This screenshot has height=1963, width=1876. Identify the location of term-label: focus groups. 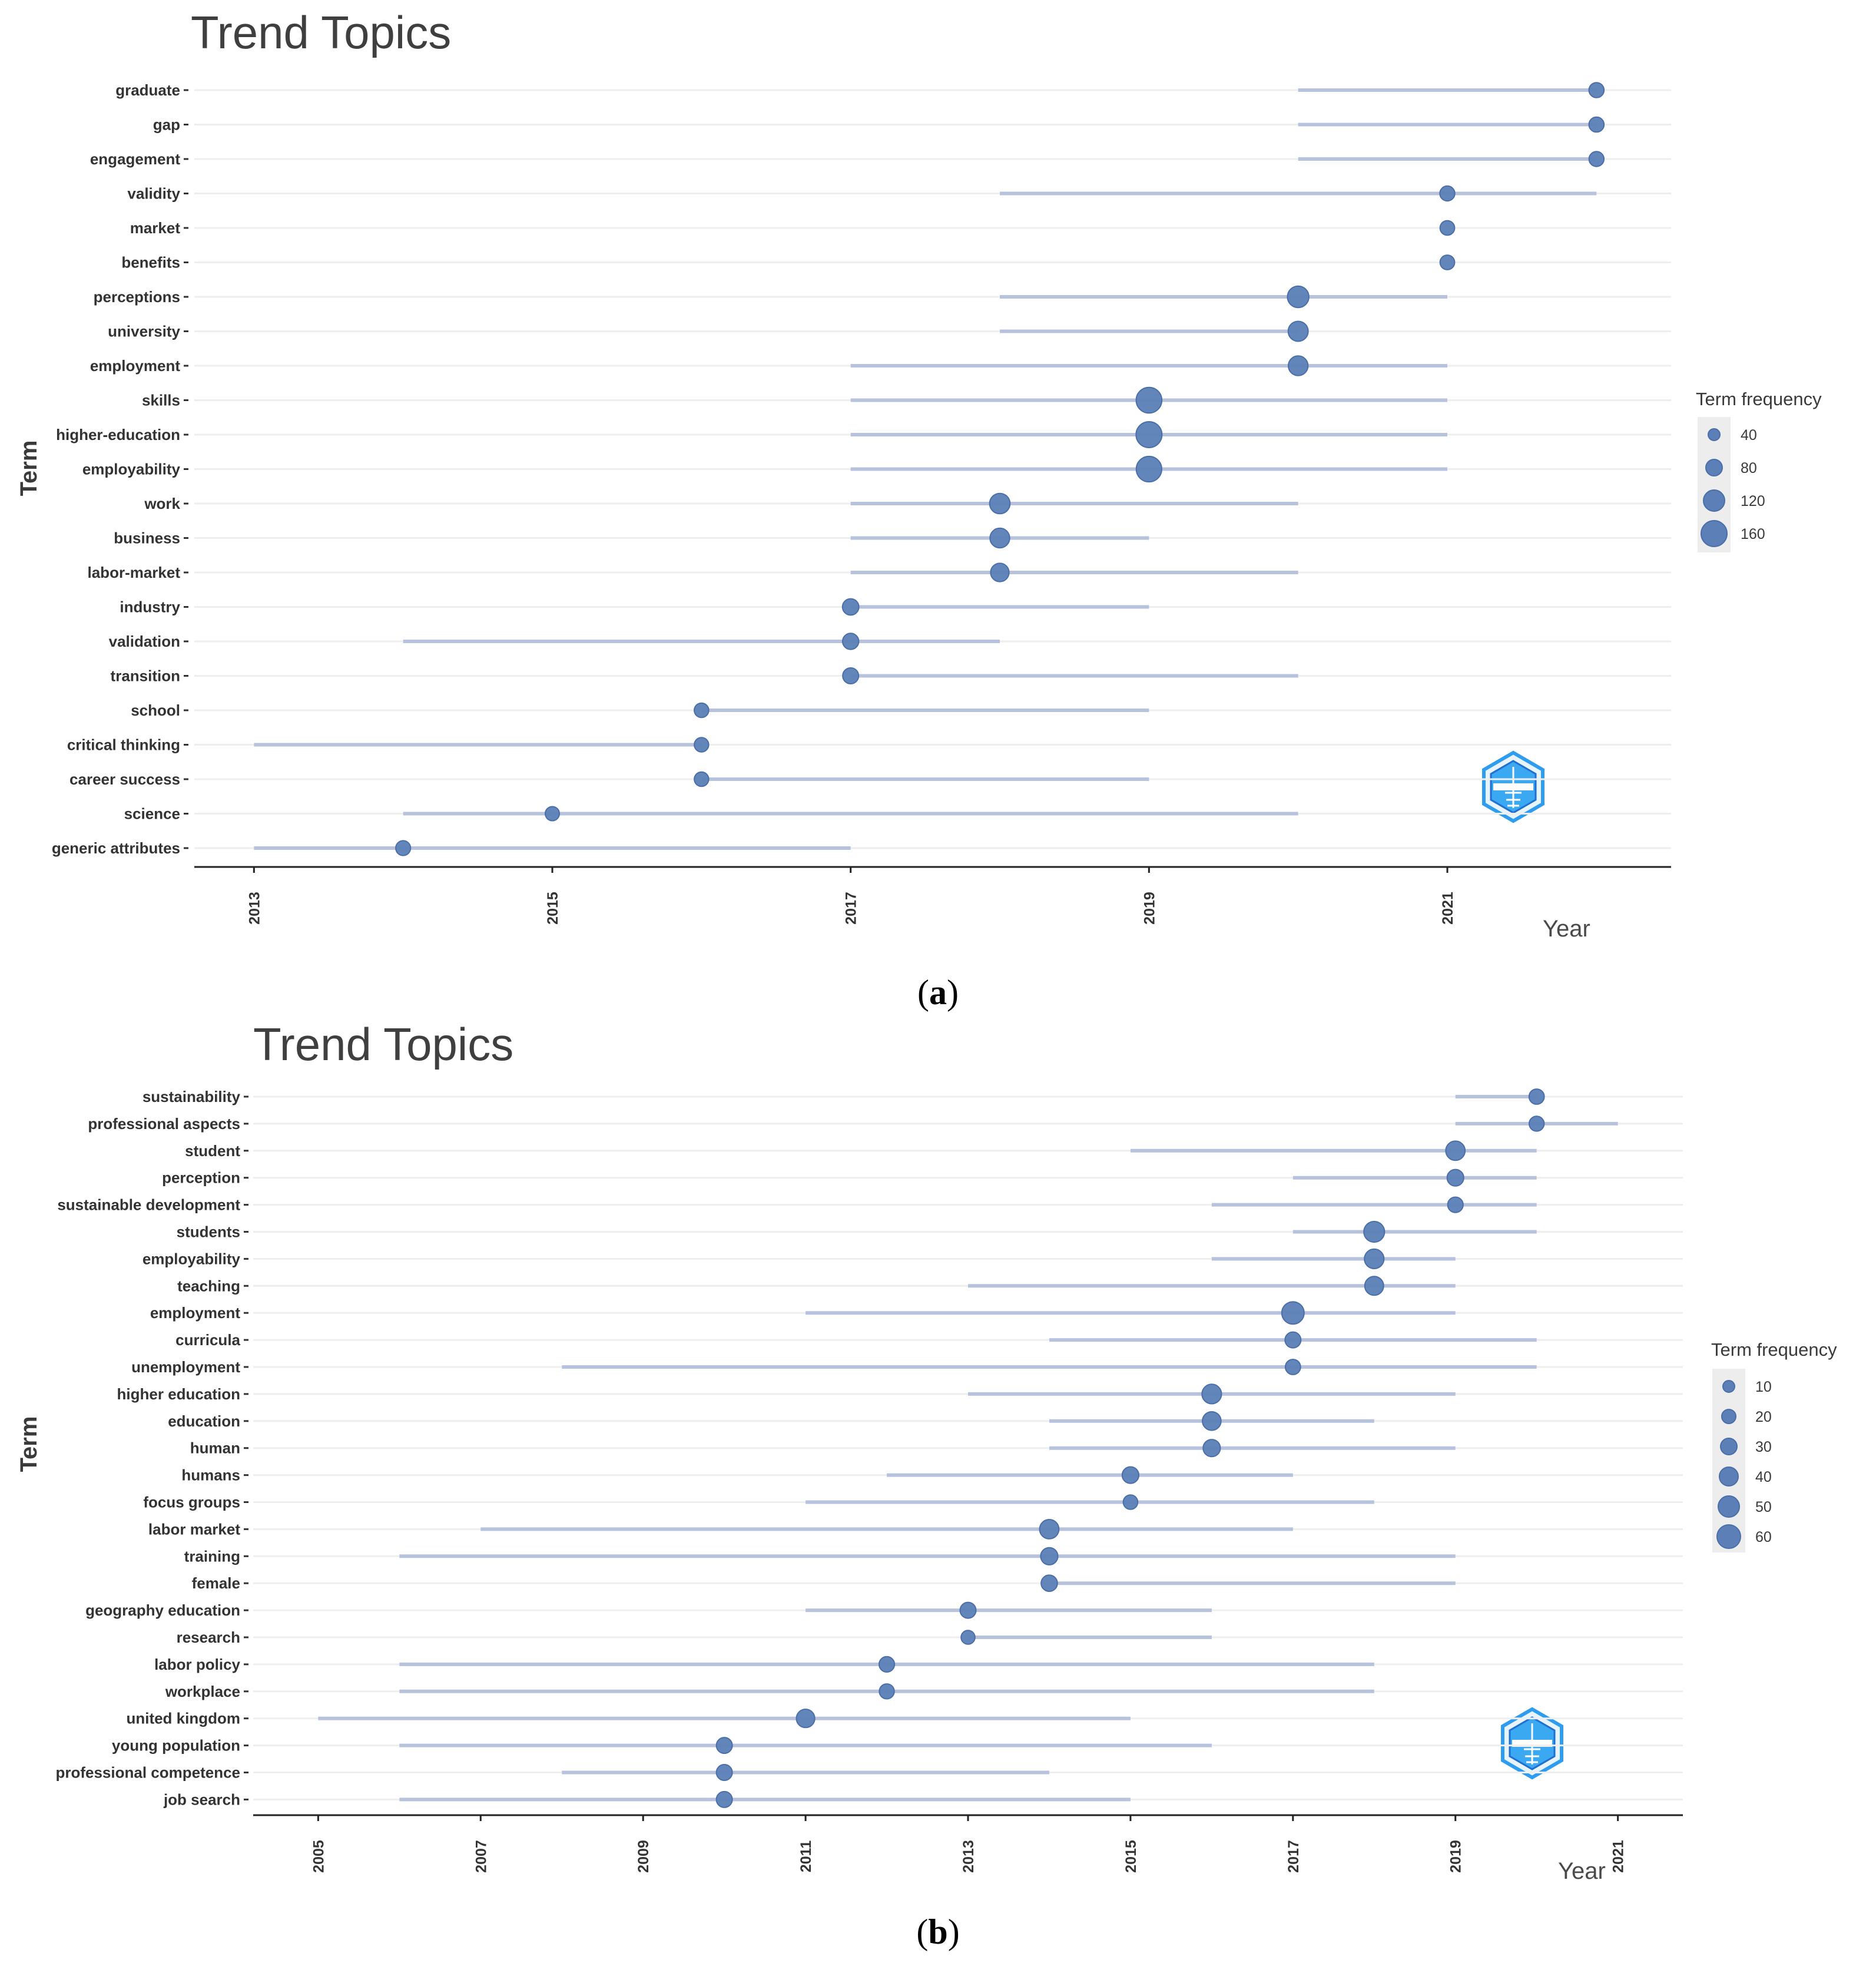
(191, 1502).